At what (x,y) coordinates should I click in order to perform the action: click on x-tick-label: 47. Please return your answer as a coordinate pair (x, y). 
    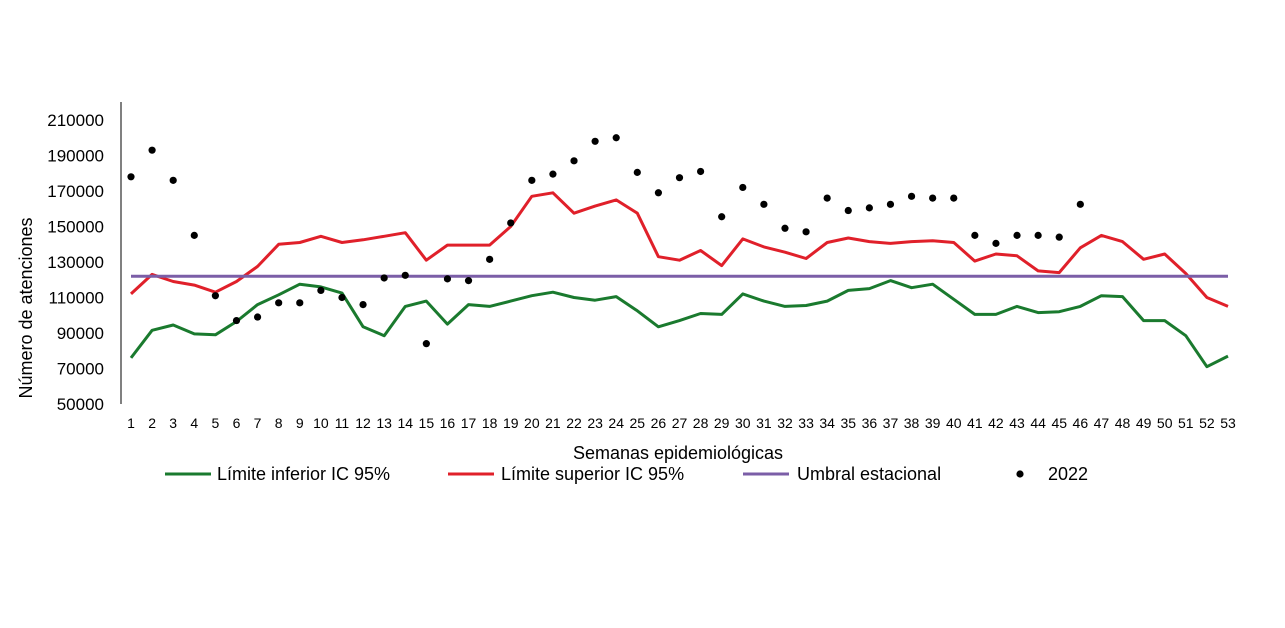
    Looking at the image, I should click on (1102, 423).